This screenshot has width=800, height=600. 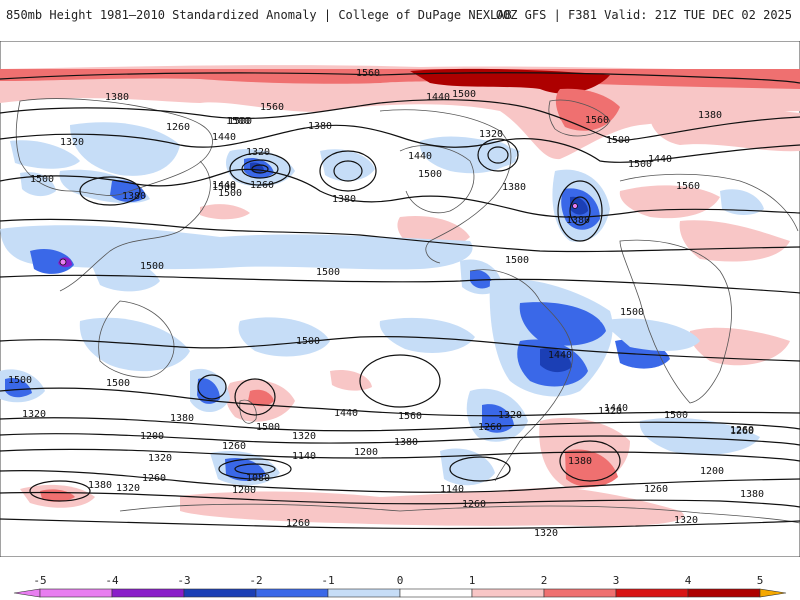 I want to click on colorbar-tick-label: 0, so click(x=400, y=580).